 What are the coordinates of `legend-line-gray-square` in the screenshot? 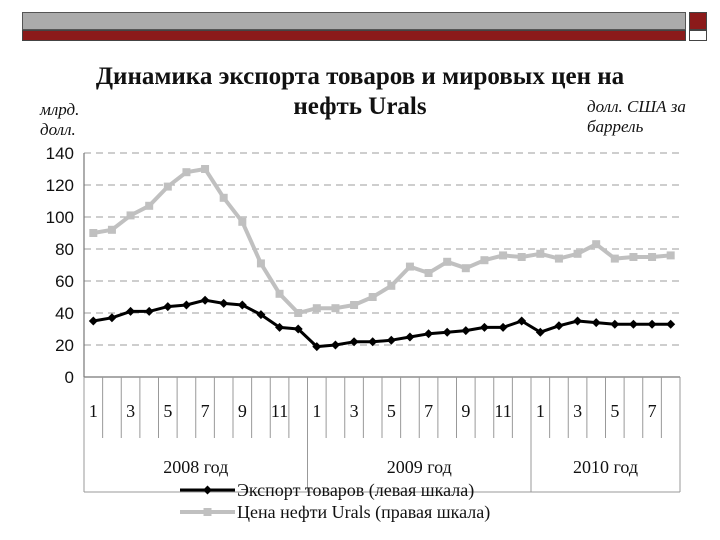 It's located at (207, 512).